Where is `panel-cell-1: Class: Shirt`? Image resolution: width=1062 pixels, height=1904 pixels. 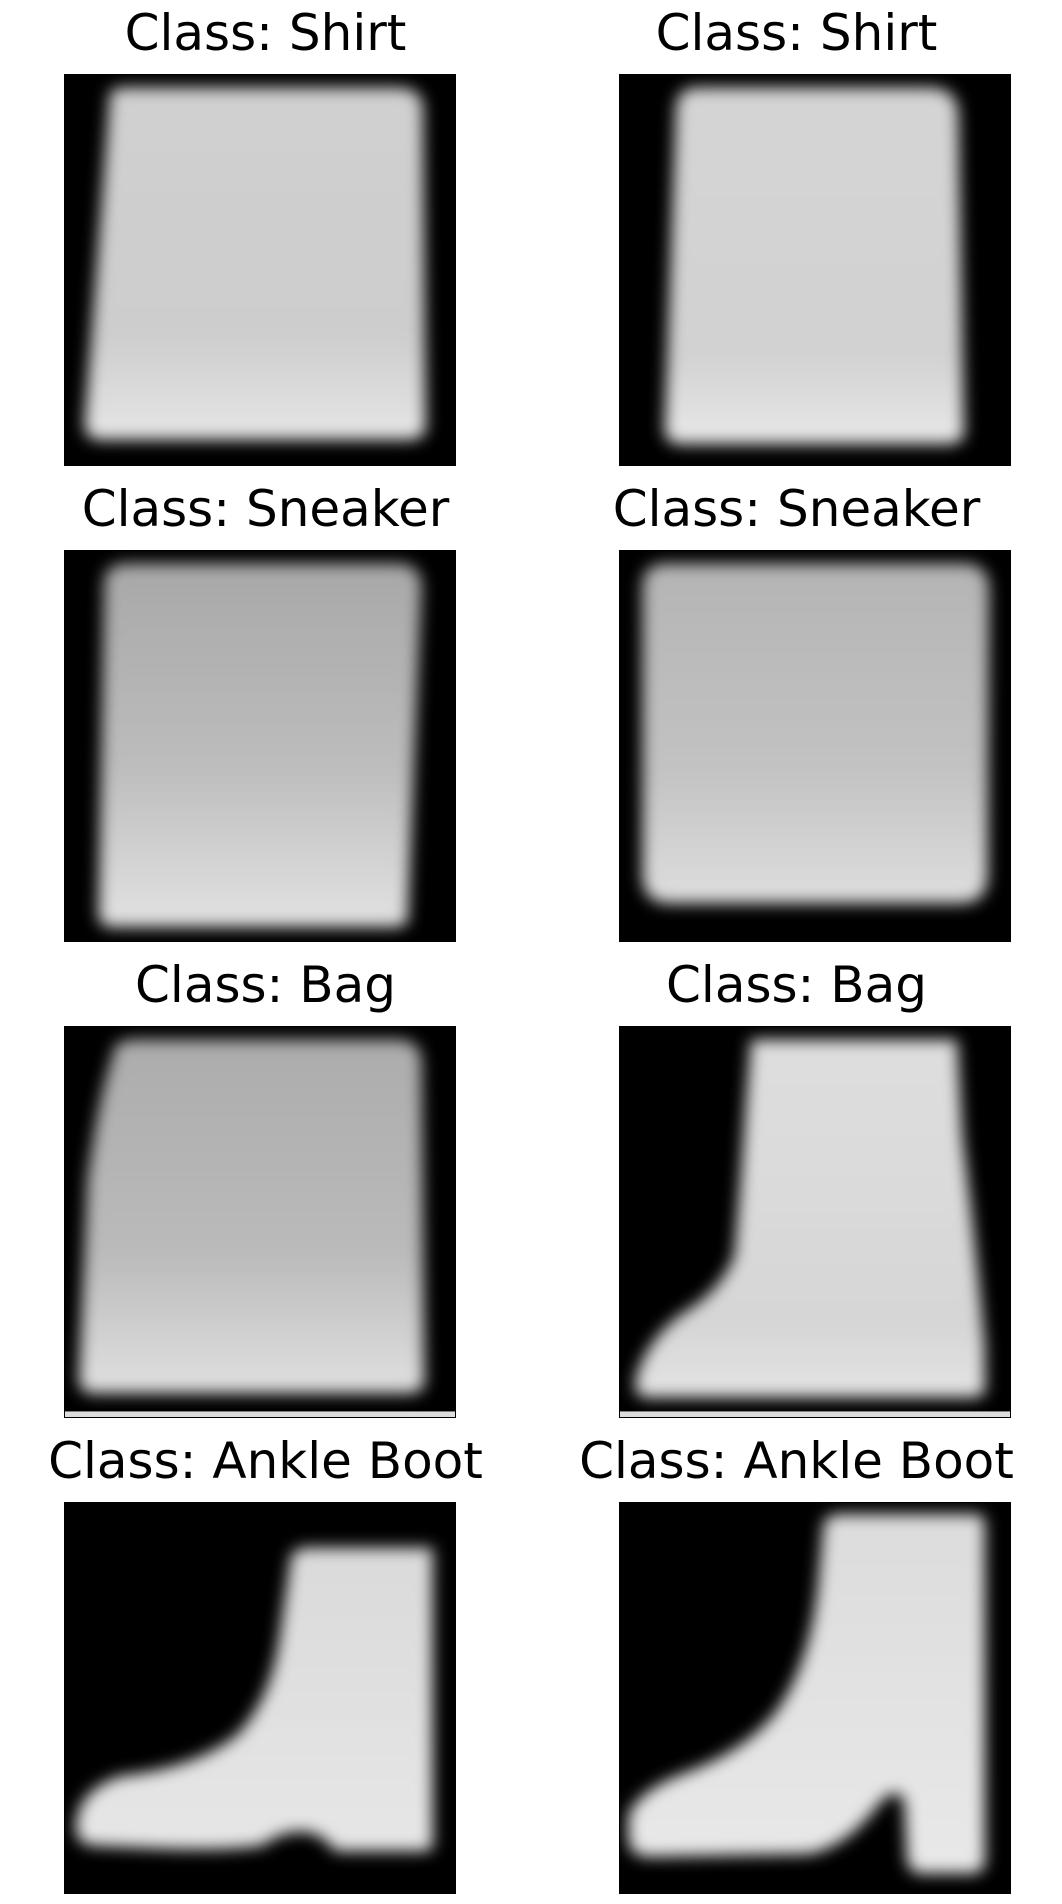
panel-cell-1: Class: Shirt is located at coordinates (265, 238).